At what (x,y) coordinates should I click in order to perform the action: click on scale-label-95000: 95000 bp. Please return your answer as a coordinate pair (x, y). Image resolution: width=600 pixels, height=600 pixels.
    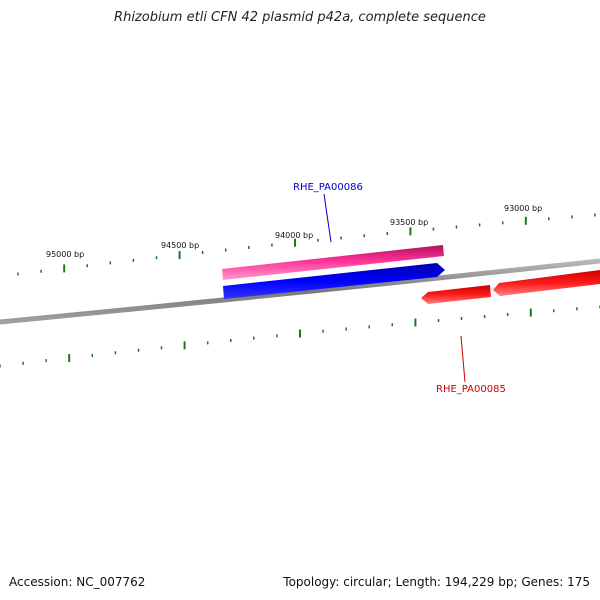
    Looking at the image, I should click on (65, 254).